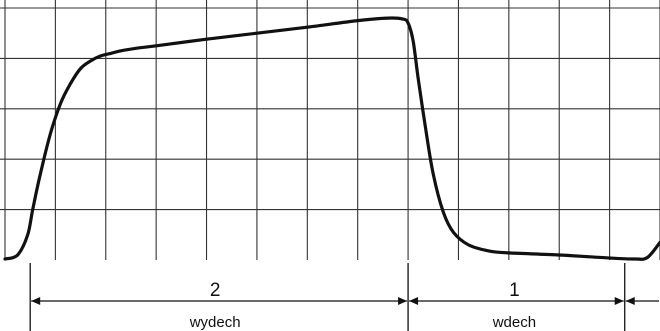 Image resolution: width=660 pixels, height=331 pixels. What do you see at coordinates (215, 290) in the screenshot?
I see `phase-number-expiration: 2` at bounding box center [215, 290].